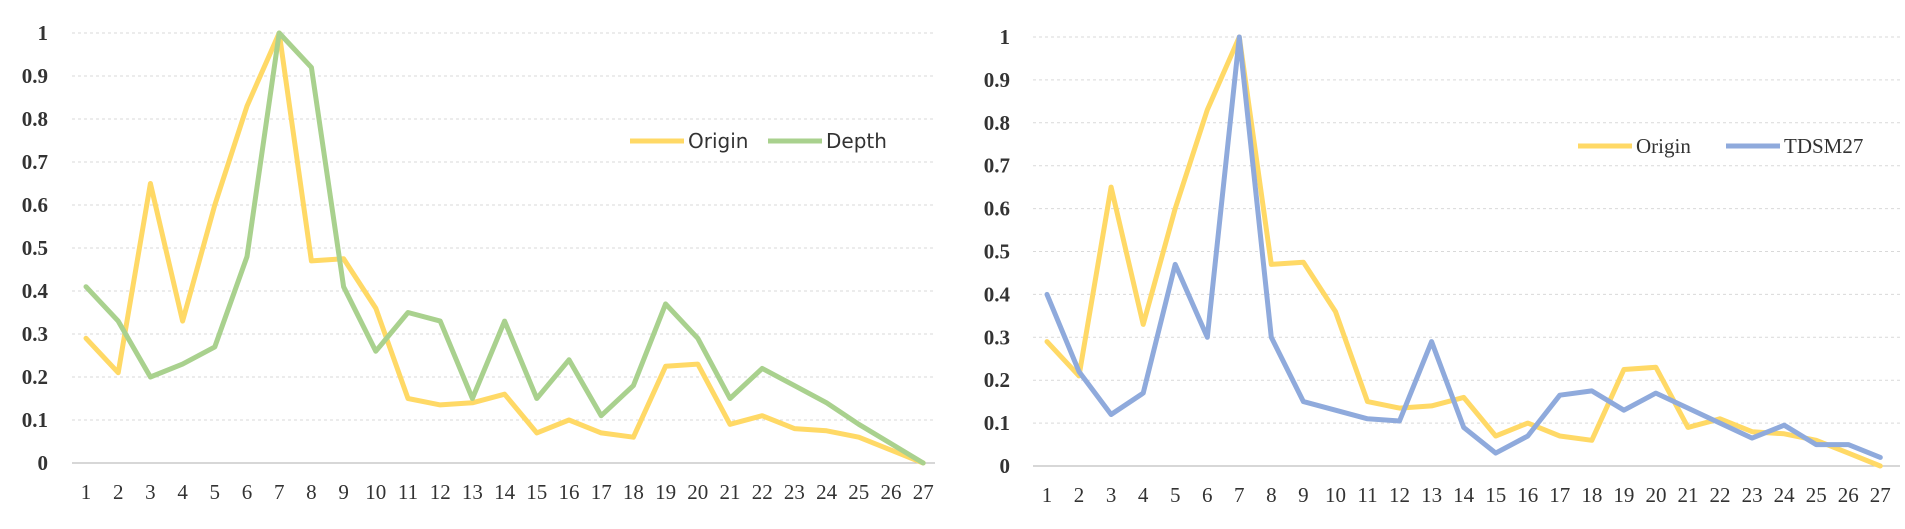 The height and width of the screenshot is (529, 1905). Describe the element at coordinates (1823, 146) in the screenshot. I see `legend-label-tdsm27: TDSM27` at that location.